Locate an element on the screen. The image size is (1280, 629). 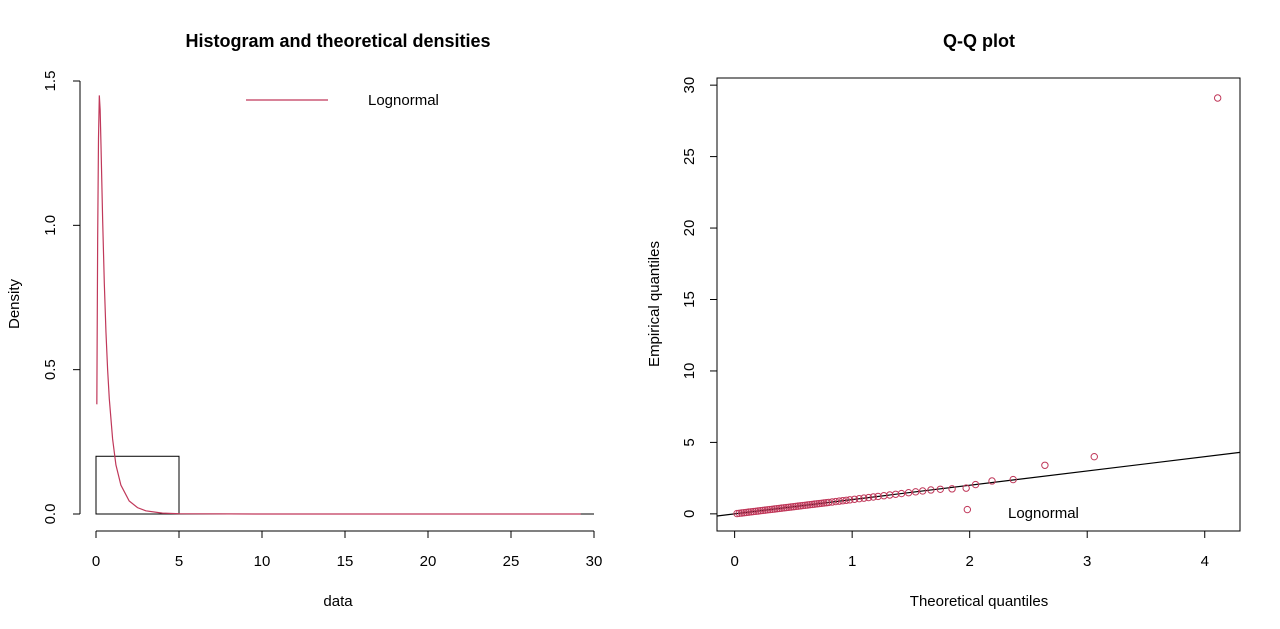
histogram-y-tick-label-3: 1.5 is located at coordinates (50, 81).